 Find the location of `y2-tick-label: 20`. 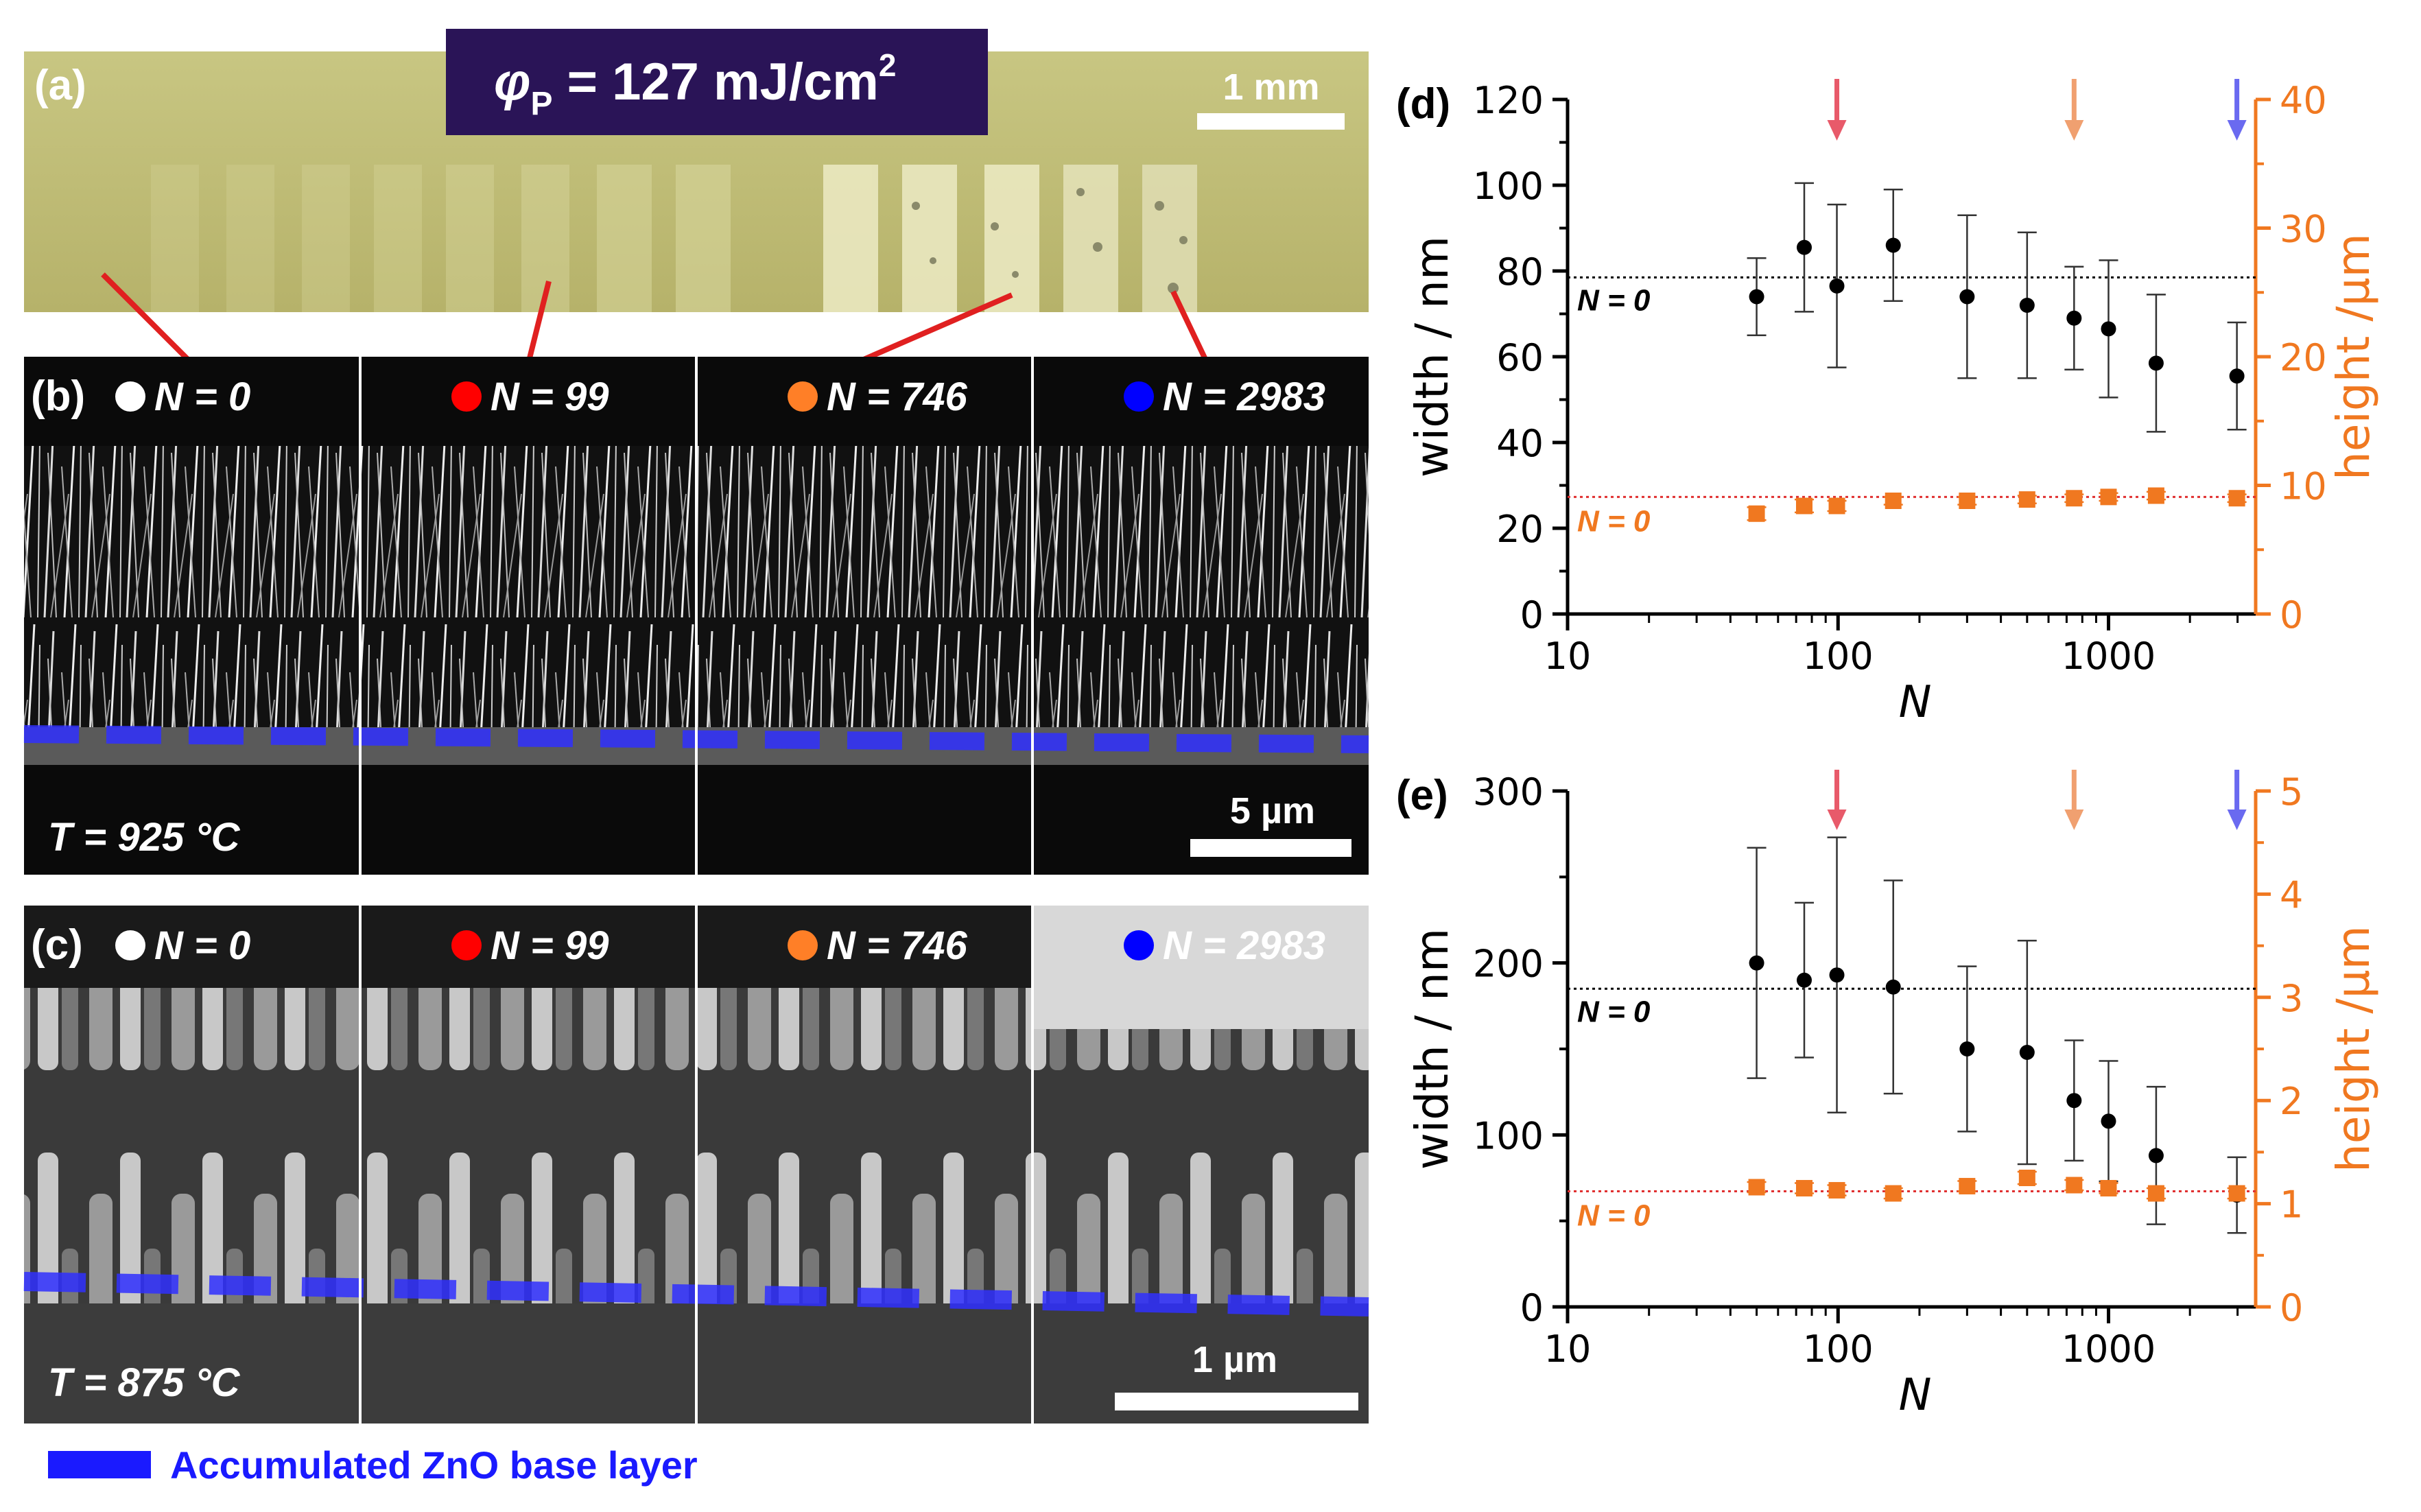

y2-tick-label: 20 is located at coordinates (2303, 357).